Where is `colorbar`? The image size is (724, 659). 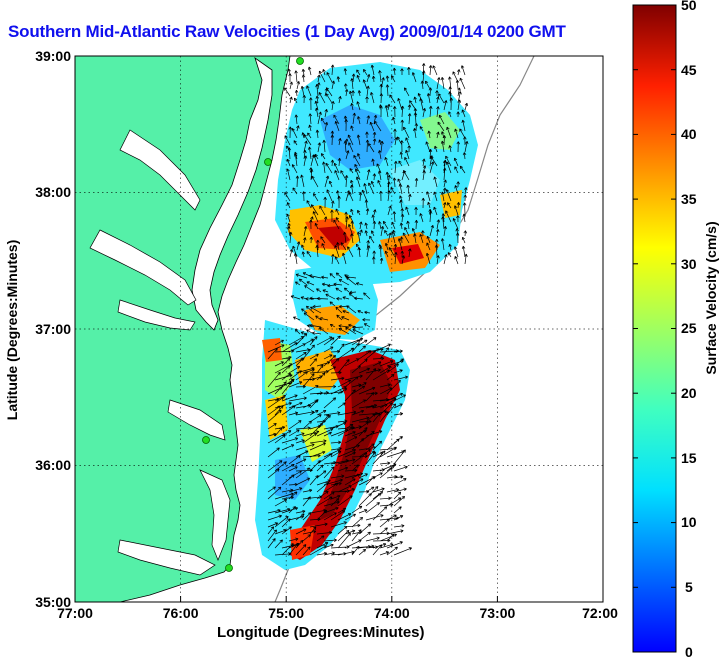 colorbar is located at coordinates (654, 328).